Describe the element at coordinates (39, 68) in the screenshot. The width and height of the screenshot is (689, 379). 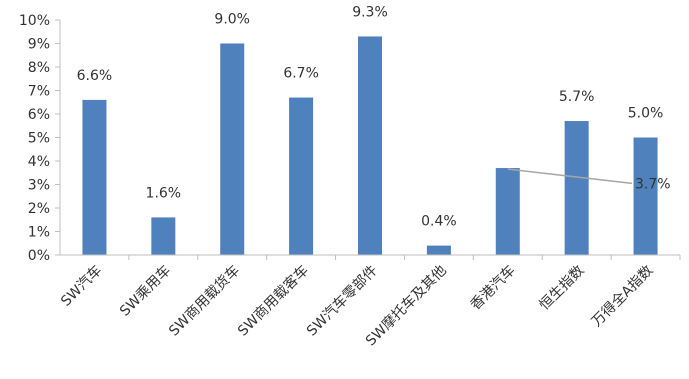
I see `y-tick-label: 8%` at that location.